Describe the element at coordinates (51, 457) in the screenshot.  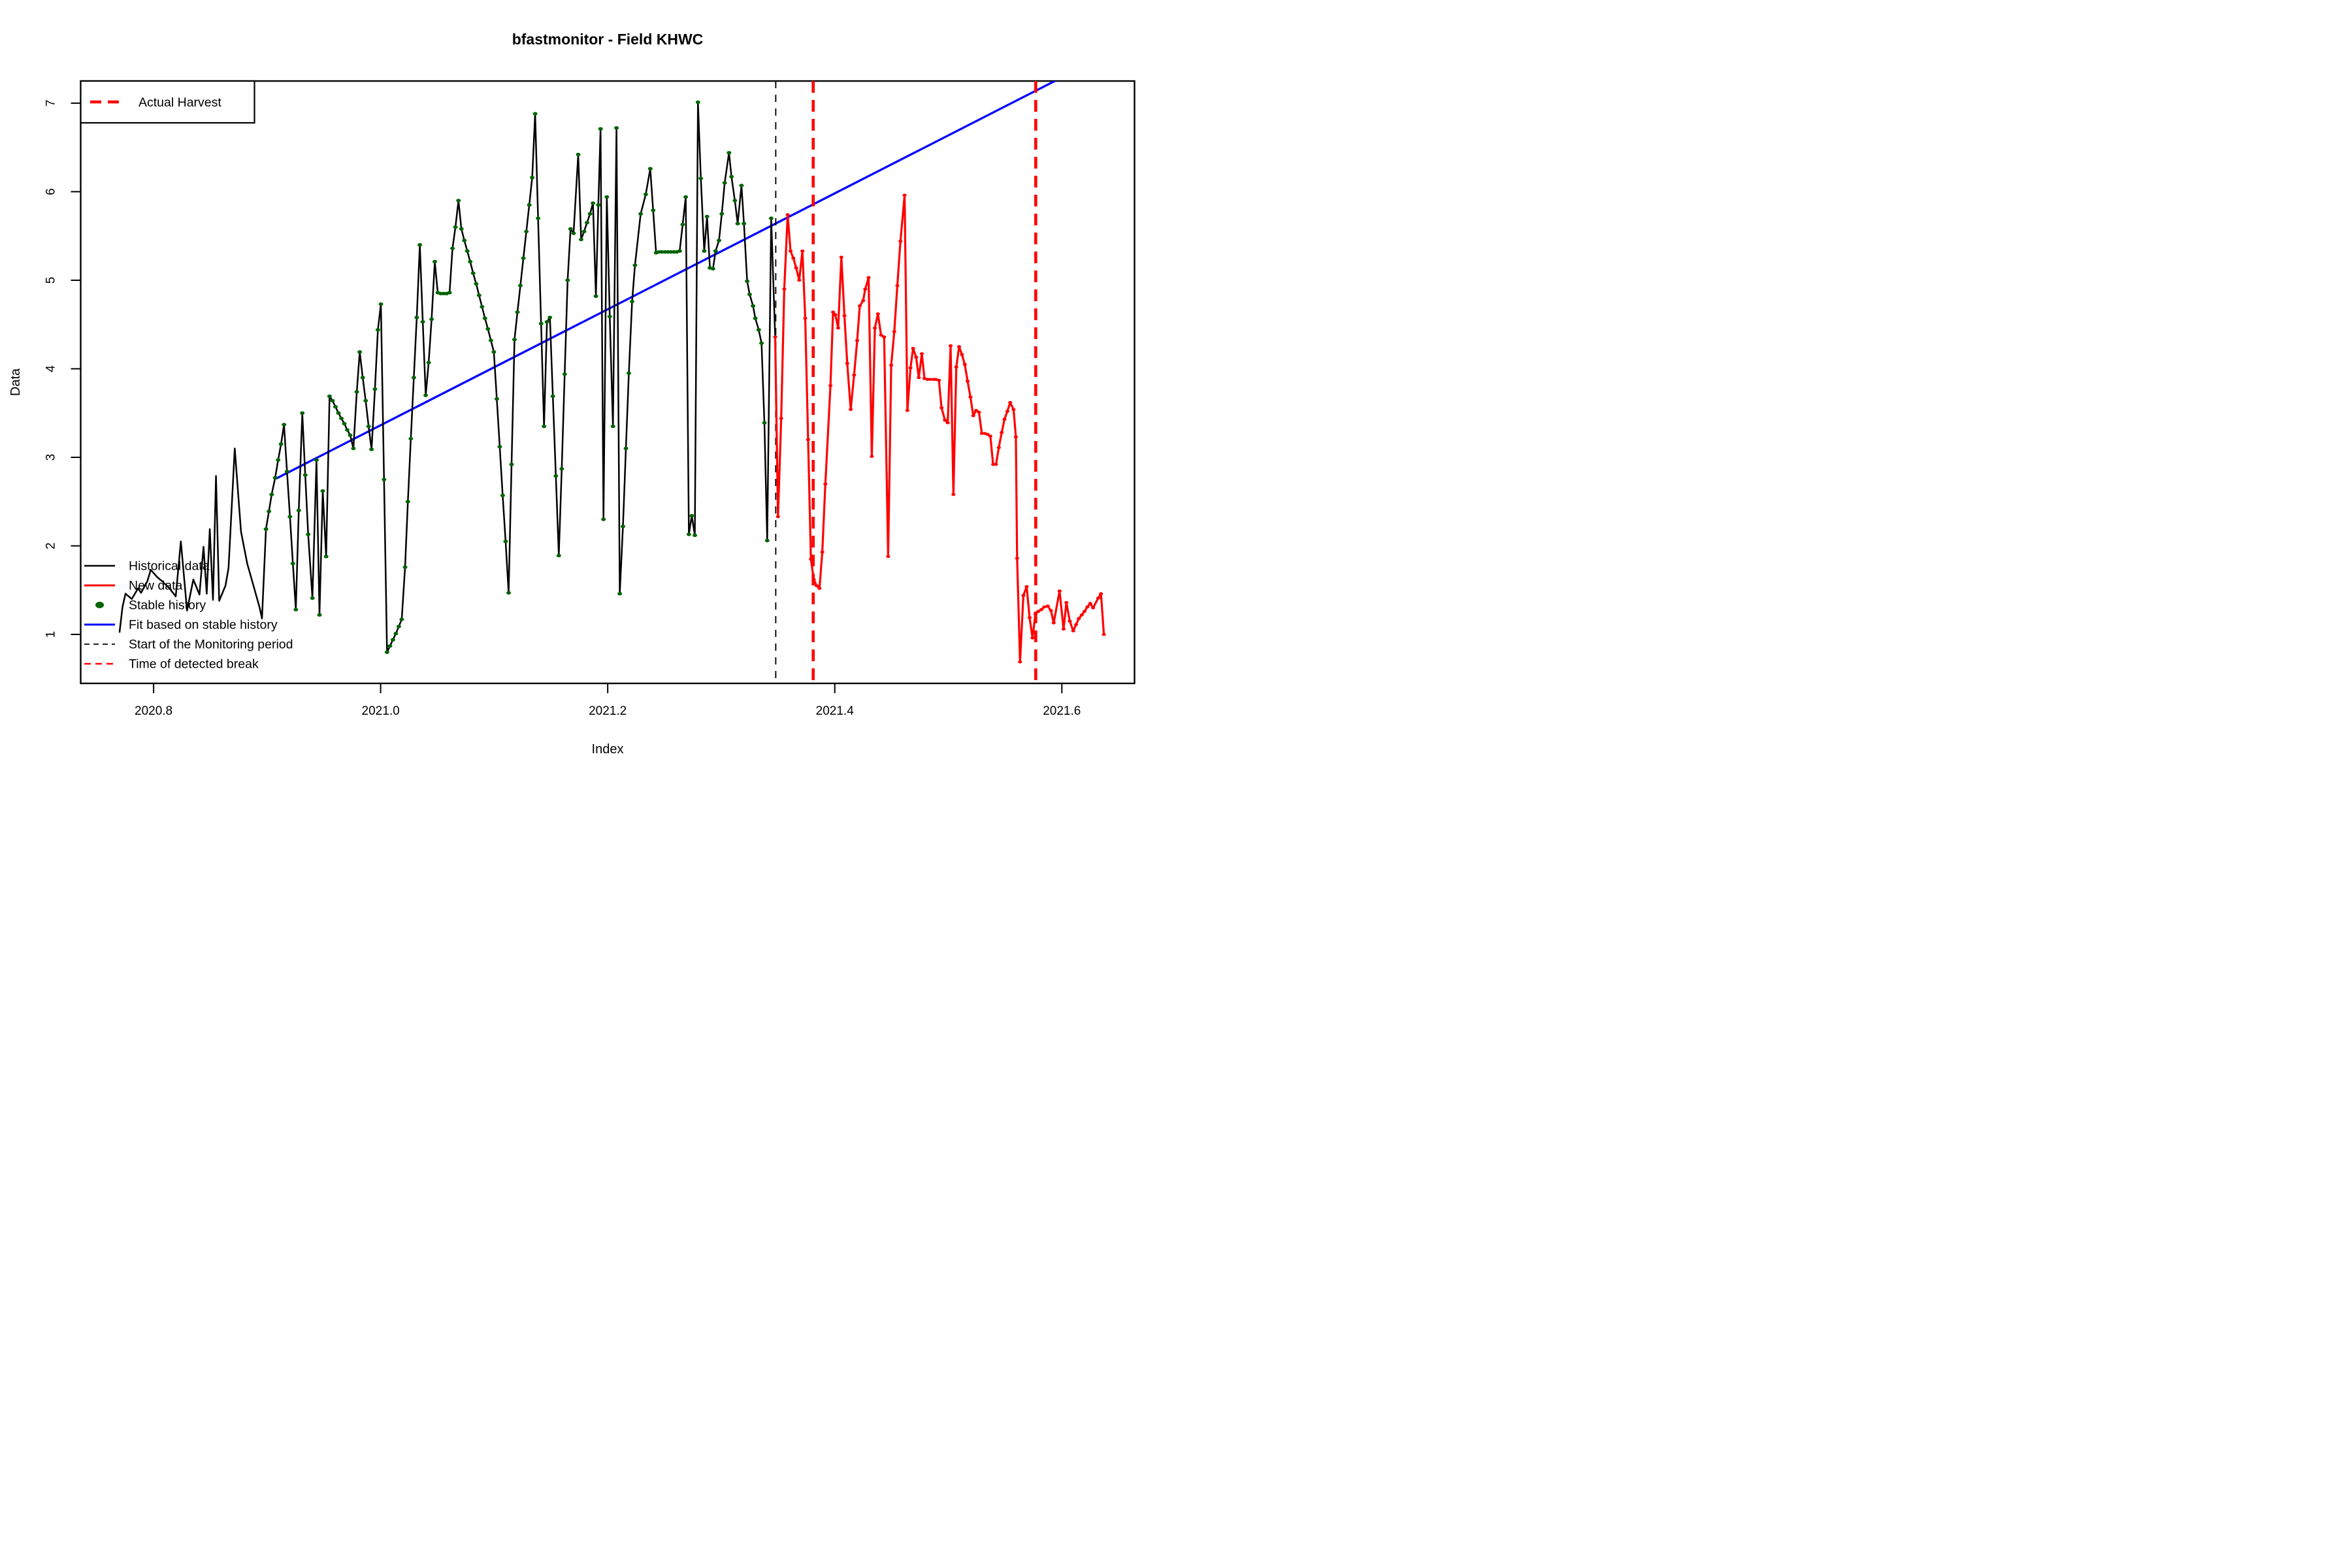
I see `y-tick-label: 3` at that location.